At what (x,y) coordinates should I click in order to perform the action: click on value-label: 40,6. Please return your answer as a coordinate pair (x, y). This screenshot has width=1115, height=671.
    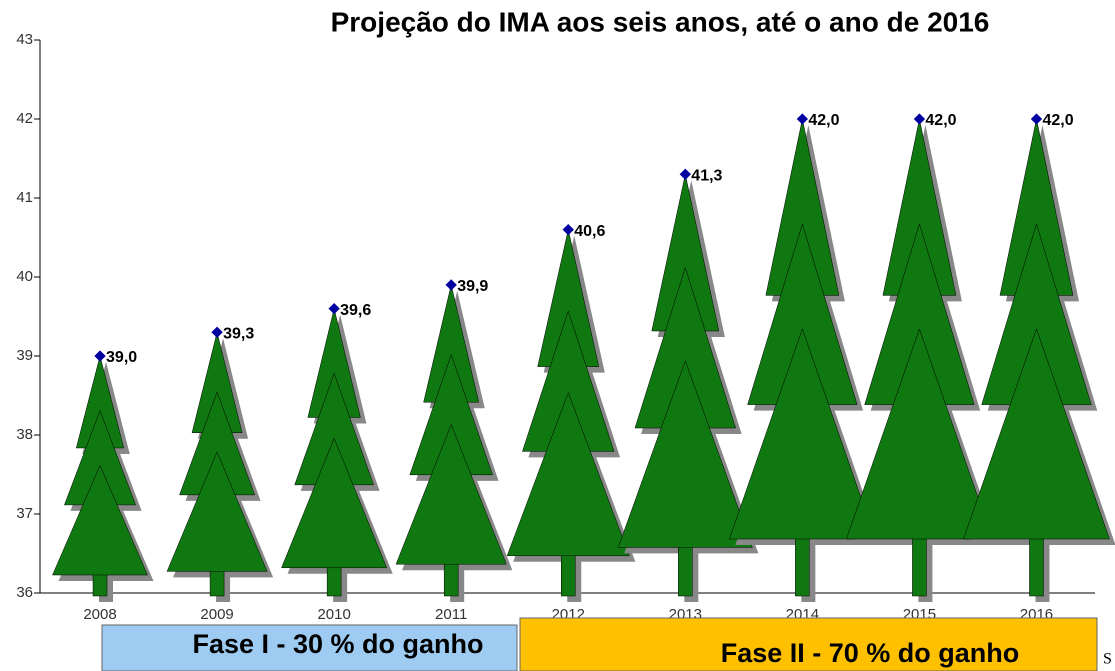
    Looking at the image, I should click on (589, 231).